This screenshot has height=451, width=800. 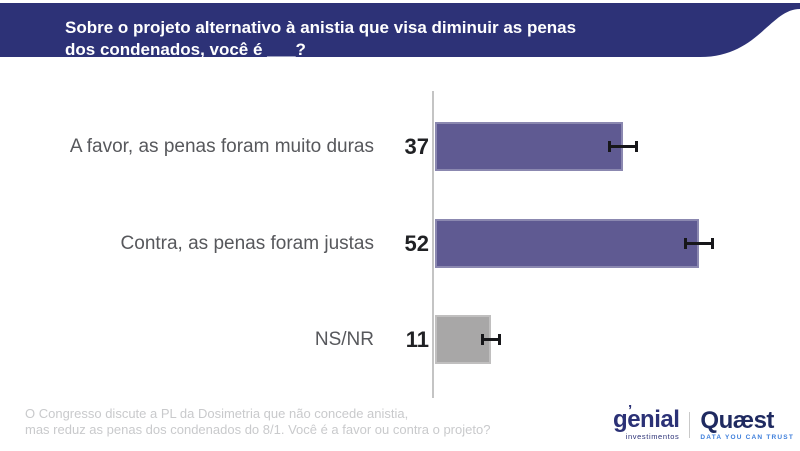 What do you see at coordinates (344, 339) in the screenshot?
I see `bar-category-label: NS/NR` at bounding box center [344, 339].